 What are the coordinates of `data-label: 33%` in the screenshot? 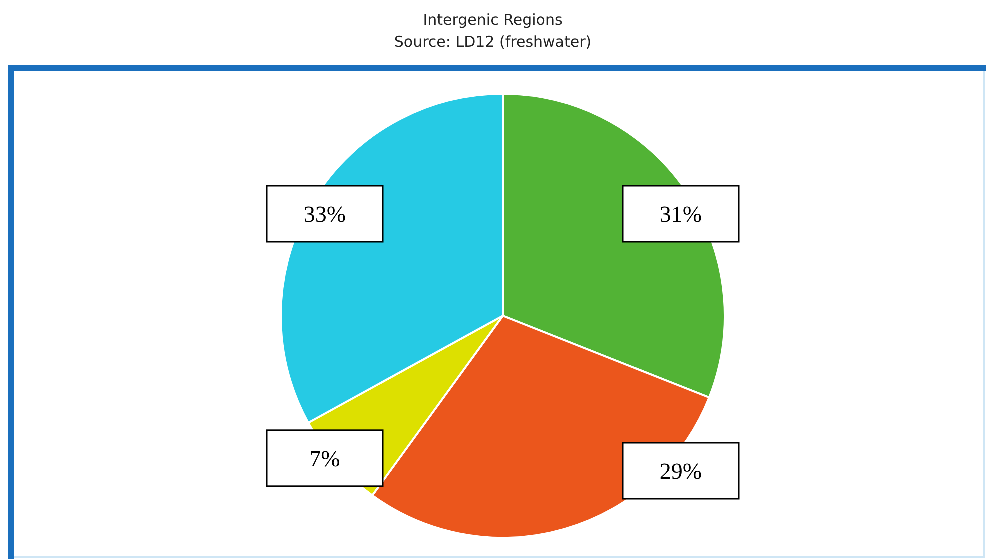 It's located at (325, 214).